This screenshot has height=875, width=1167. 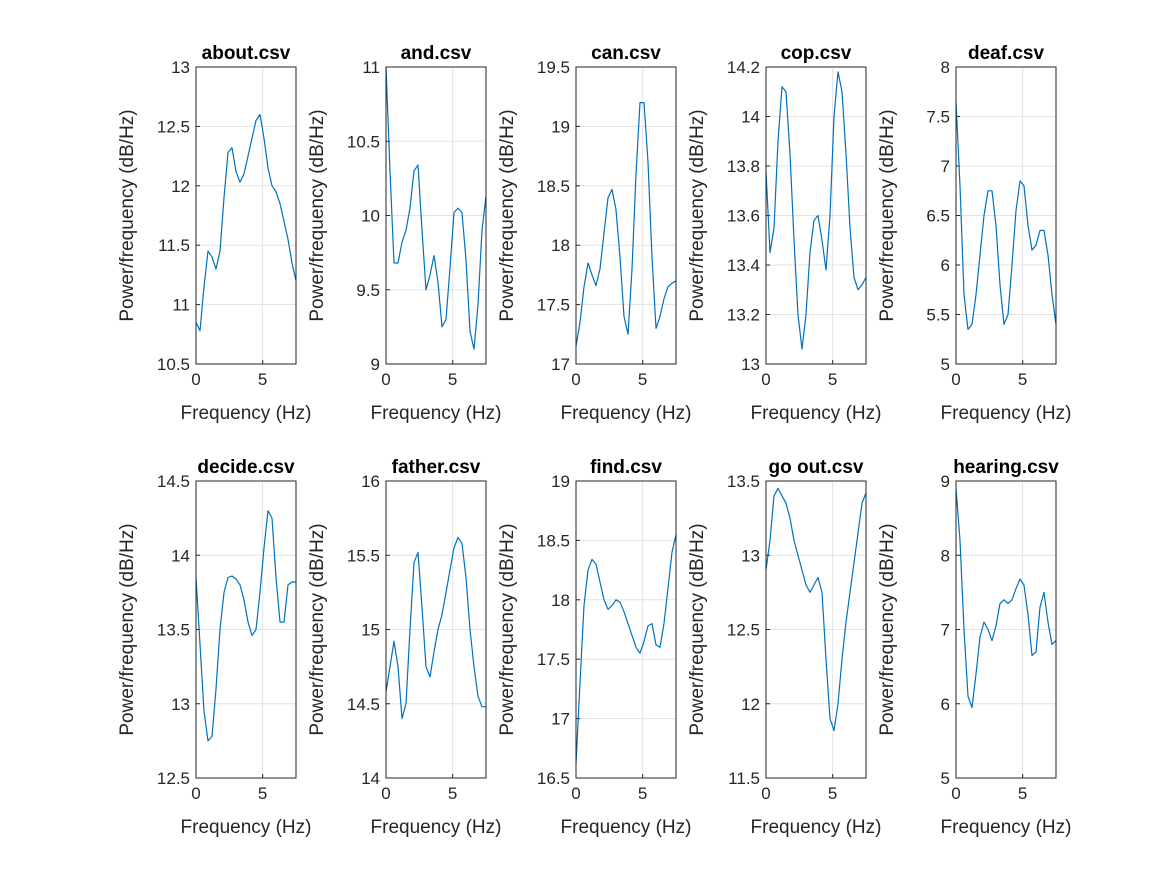 What do you see at coordinates (743, 216) in the screenshot?
I see `y-tick-label: 13.6` at bounding box center [743, 216].